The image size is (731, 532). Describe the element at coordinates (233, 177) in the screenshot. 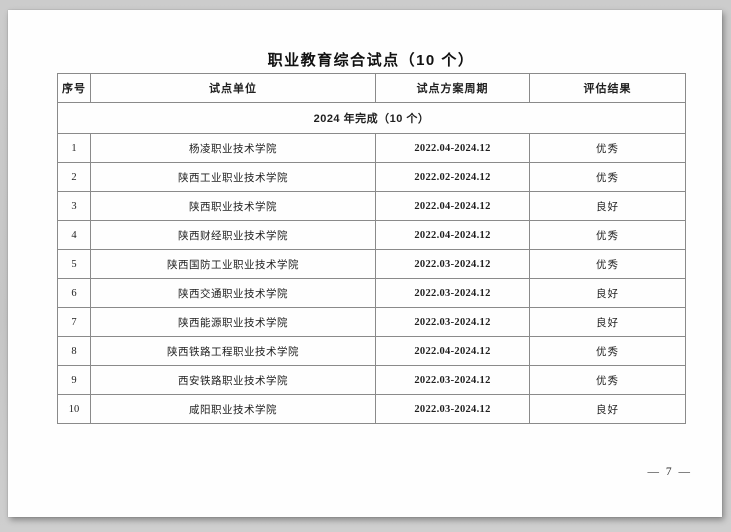

I see `cell-unit: 陕西工业职业技术学院` at that location.